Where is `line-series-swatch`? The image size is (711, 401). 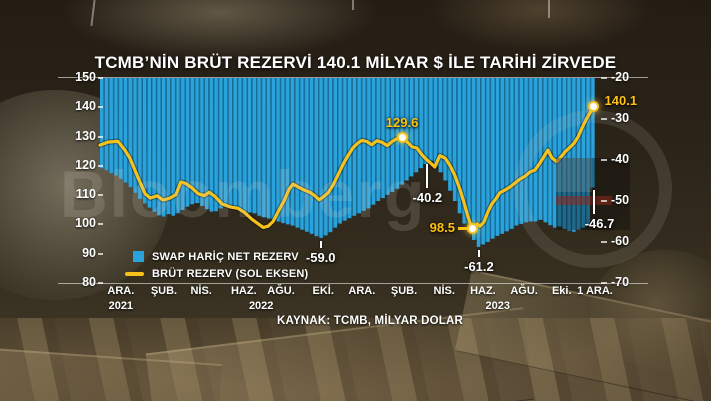
line-series-swatch is located at coordinates (134, 273).